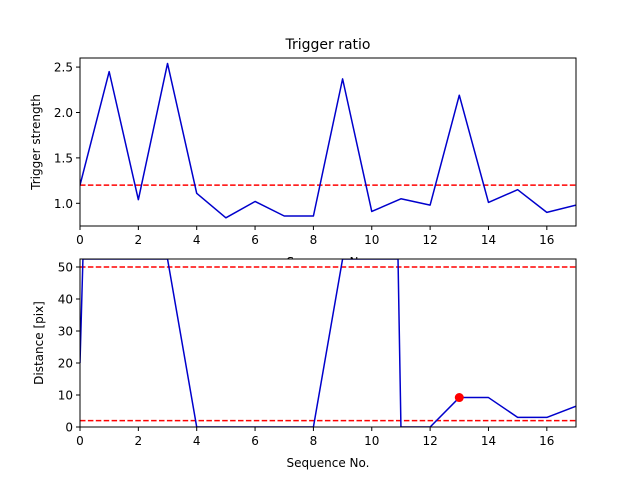 The width and height of the screenshot is (640, 480). Describe the element at coordinates (65, 396) in the screenshot. I see `y-tick-label: 10` at that location.